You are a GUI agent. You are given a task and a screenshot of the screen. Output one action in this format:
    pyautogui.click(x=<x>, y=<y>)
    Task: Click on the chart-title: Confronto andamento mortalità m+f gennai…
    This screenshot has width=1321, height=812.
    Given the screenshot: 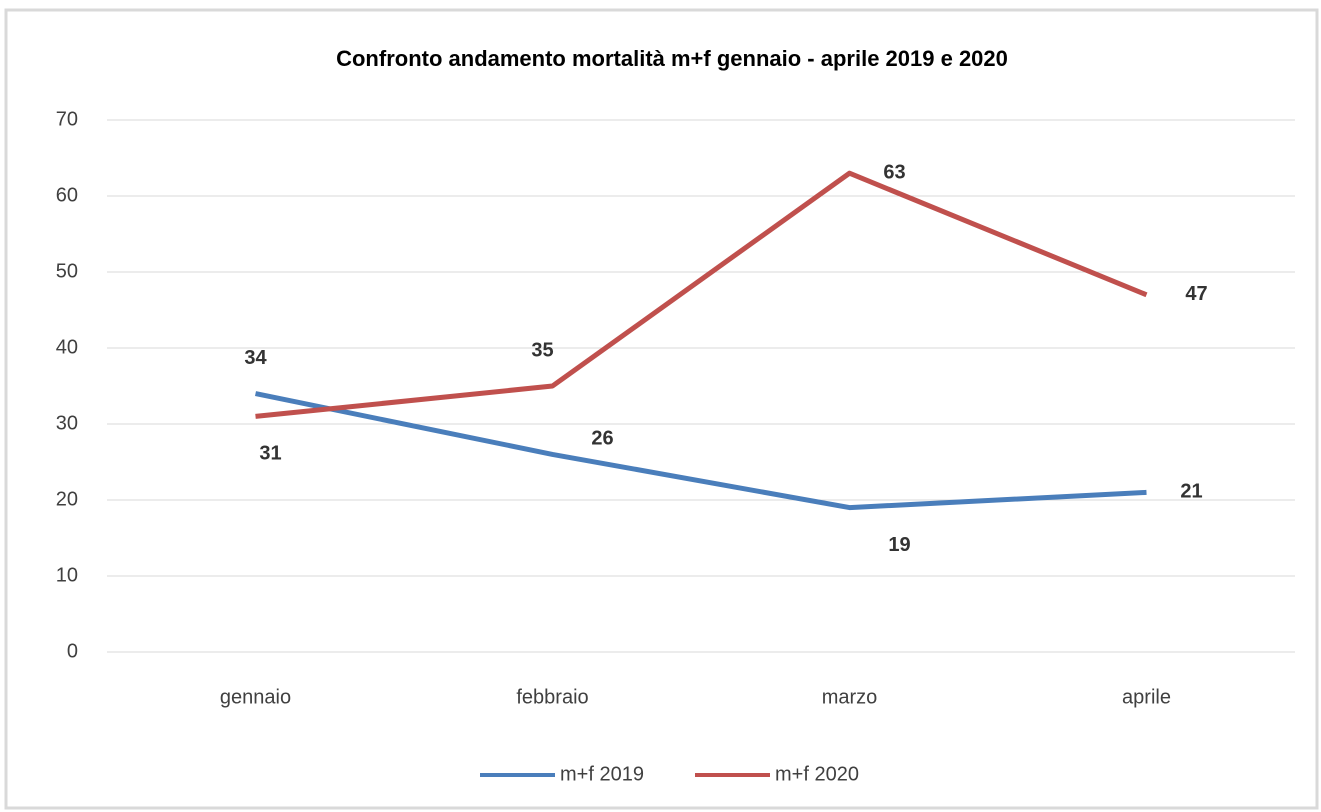 What is the action you would take?
    pyautogui.click(x=672, y=58)
    